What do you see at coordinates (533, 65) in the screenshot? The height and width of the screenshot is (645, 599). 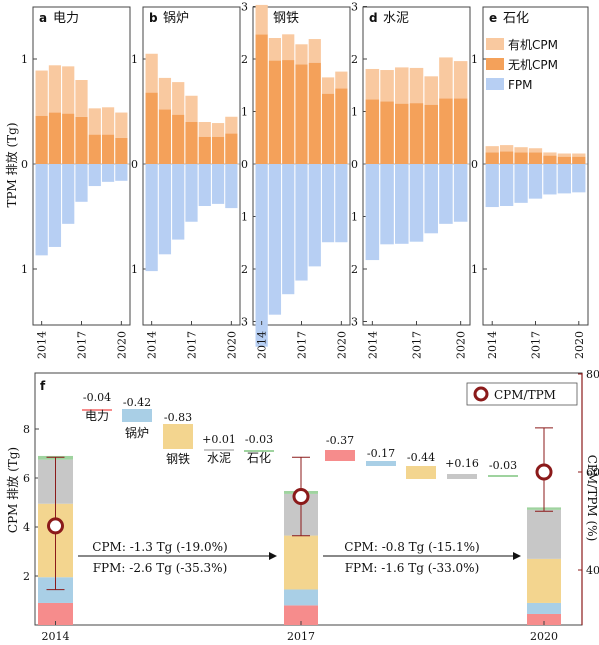 I see `legend-label: 无机CPM` at bounding box center [533, 65].